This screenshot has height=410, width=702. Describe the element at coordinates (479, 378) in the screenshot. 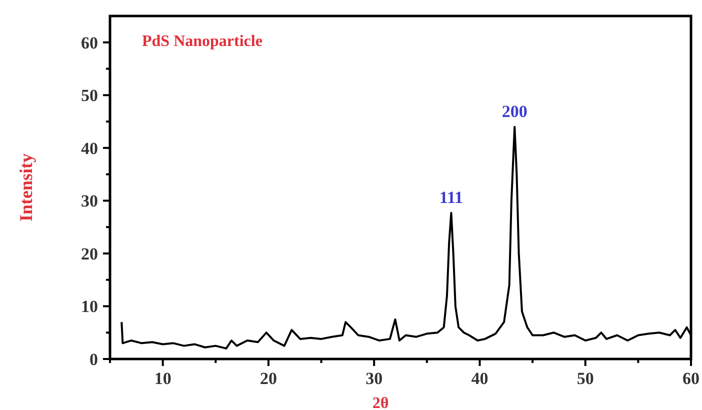

I see `x-tick-label: 40` at that location.